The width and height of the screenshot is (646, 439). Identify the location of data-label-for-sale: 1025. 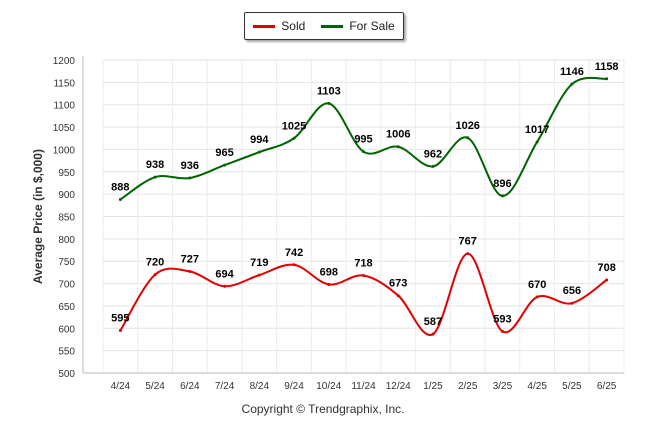
(294, 126).